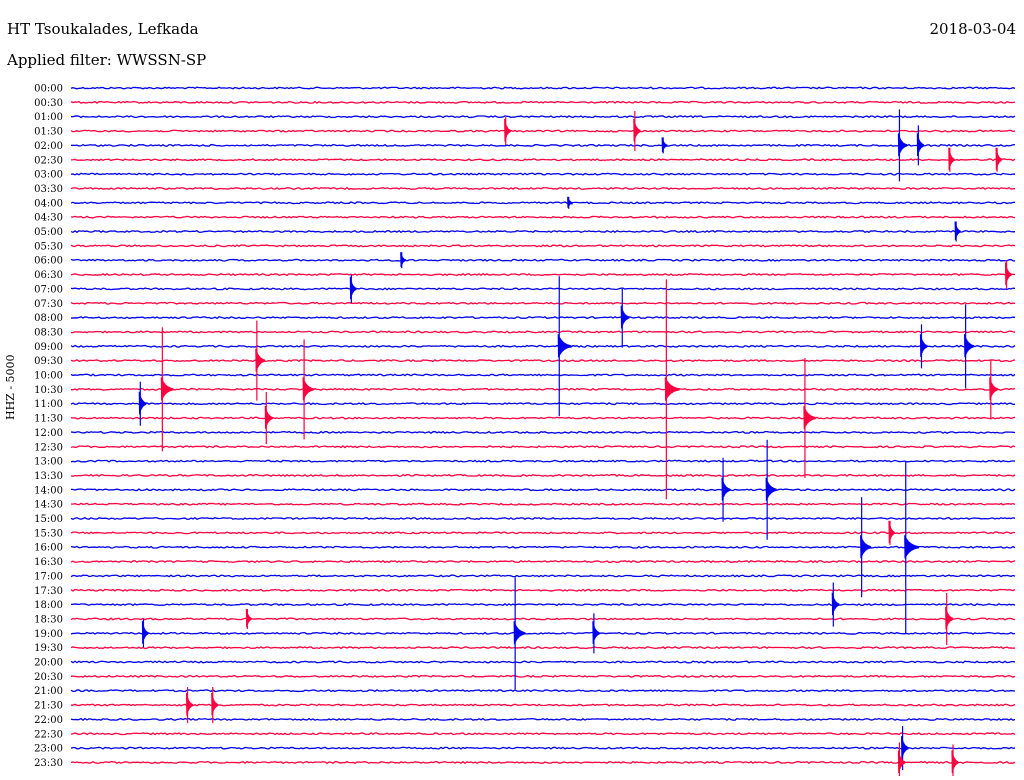 The image size is (1024, 780). Describe the element at coordinates (48, 706) in the screenshot. I see `tick-label: 21:30` at that location.